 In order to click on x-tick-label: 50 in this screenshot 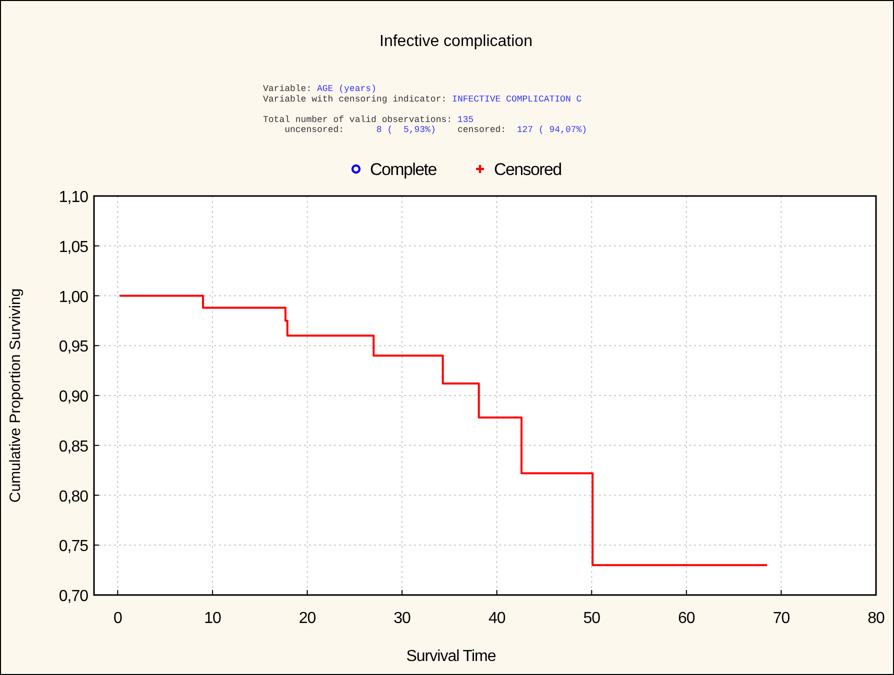, I will do `click(592, 618)`.